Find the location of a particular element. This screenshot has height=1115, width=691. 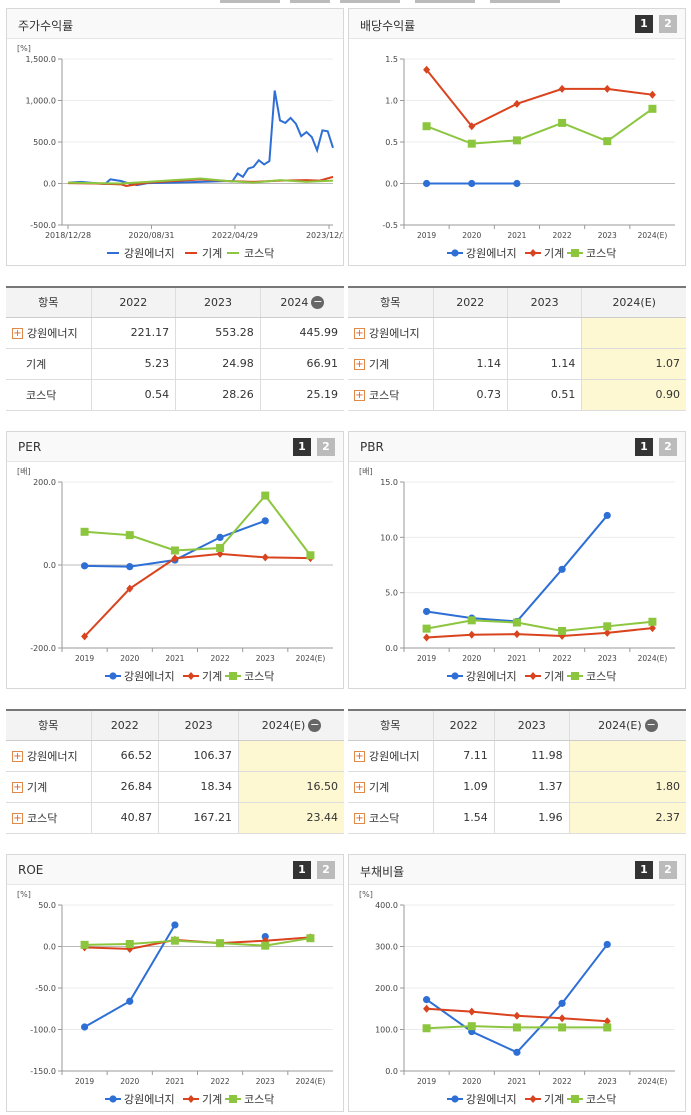

y-tick-label: 10.0 is located at coordinates (389, 537).